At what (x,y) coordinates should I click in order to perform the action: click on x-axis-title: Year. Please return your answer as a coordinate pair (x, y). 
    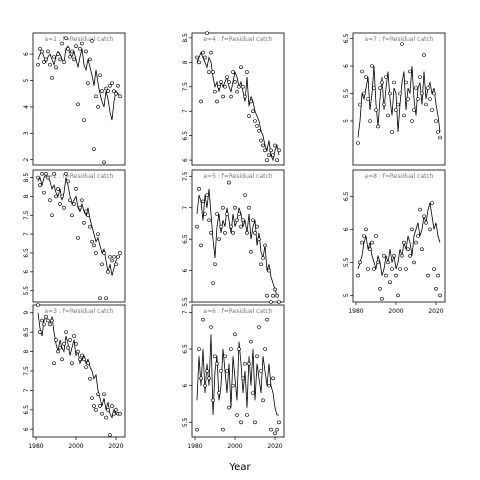
    Looking at the image, I should click on (239, 467).